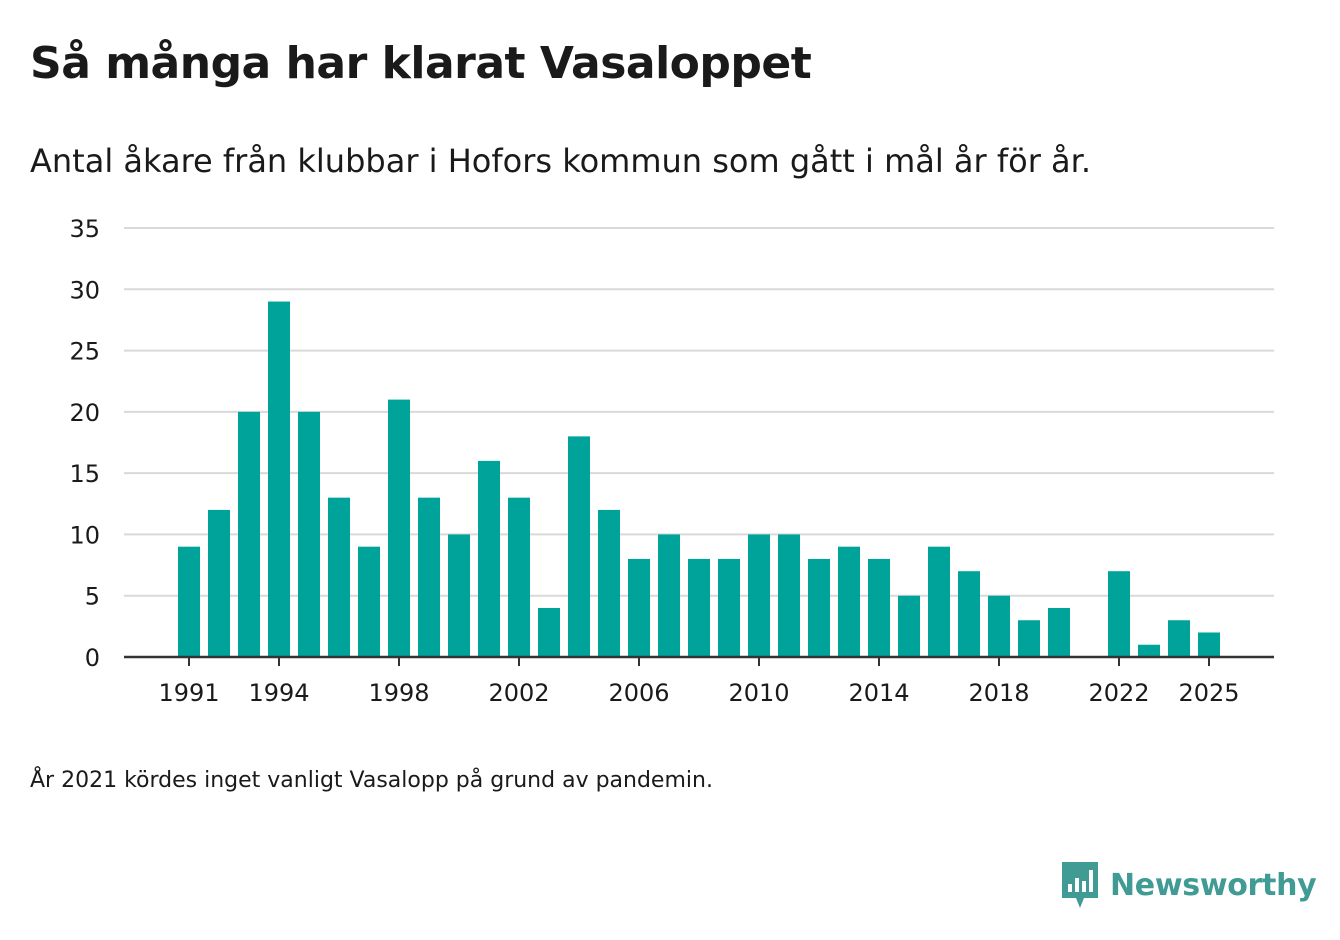 The width and height of the screenshot is (1340, 940). What do you see at coordinates (421, 63) in the screenshot?
I see `chart-title: Så många har klarat Vasaloppet` at bounding box center [421, 63].